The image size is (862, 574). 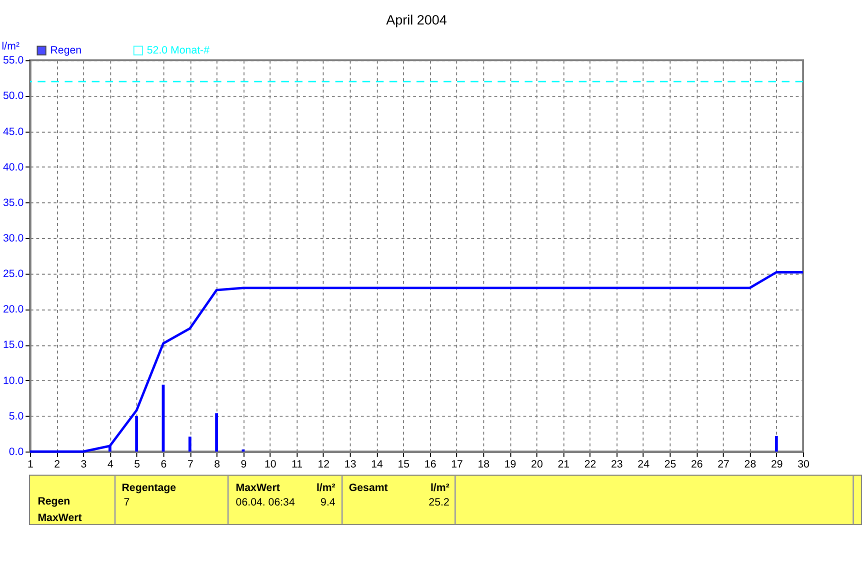 What do you see at coordinates (750, 464) in the screenshot?
I see `x-tick-label: 28` at bounding box center [750, 464].